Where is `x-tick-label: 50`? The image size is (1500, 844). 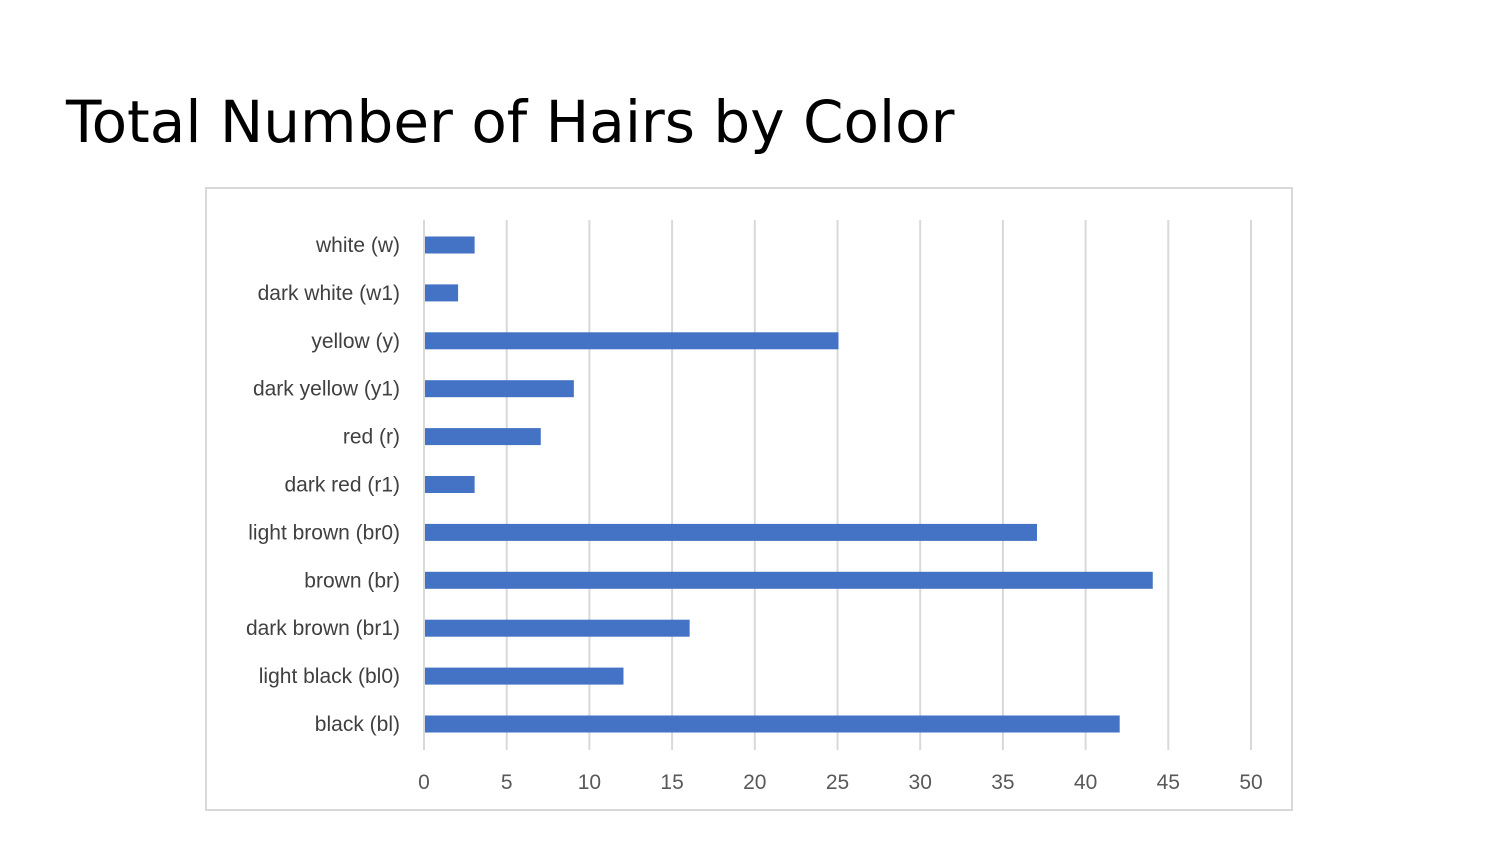
x-tick-label: 50 is located at coordinates (1250, 782).